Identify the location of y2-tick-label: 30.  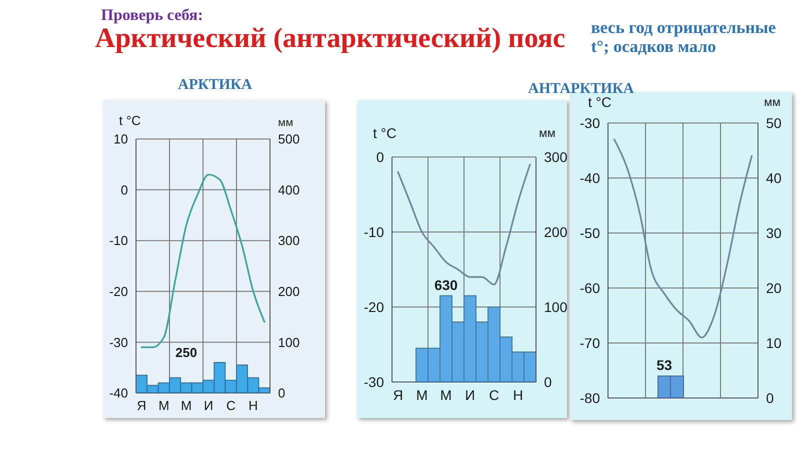
(774, 232).